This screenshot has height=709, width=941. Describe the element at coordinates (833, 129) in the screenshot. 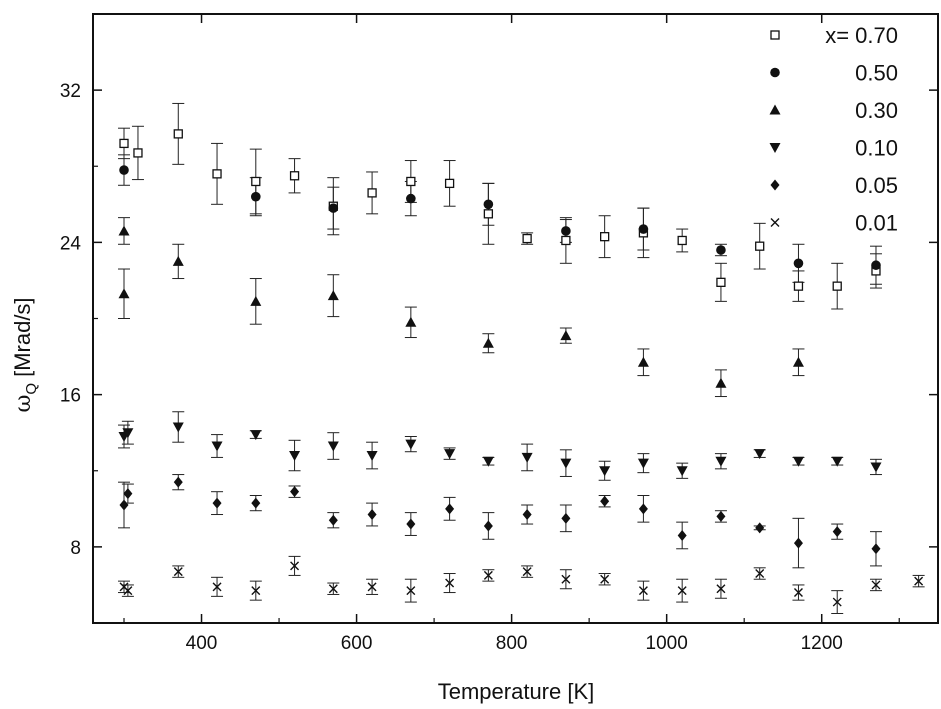

I see `legend: x= 0.70 0.50 0.30 0.10 0.05 0.01` at that location.